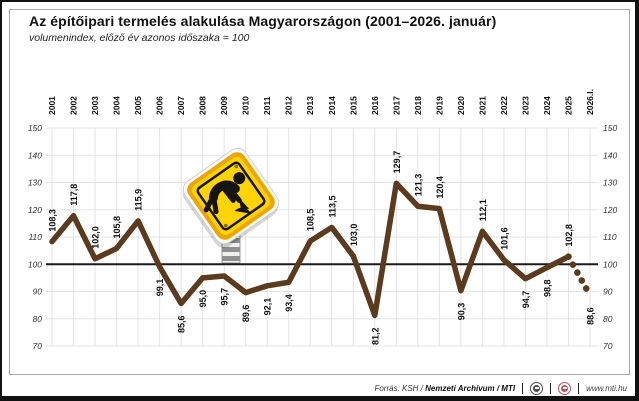  I want to click on svg-text: 88,6, so click(591, 316).